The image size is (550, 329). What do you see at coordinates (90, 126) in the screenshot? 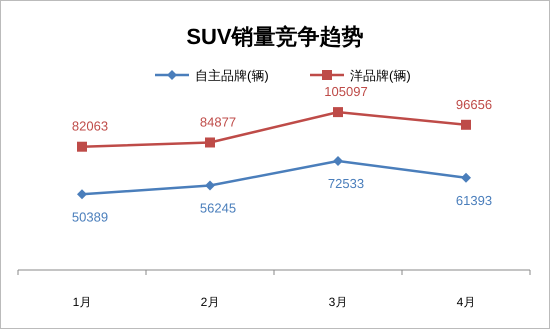
I see `data-label: 82063` at bounding box center [90, 126].